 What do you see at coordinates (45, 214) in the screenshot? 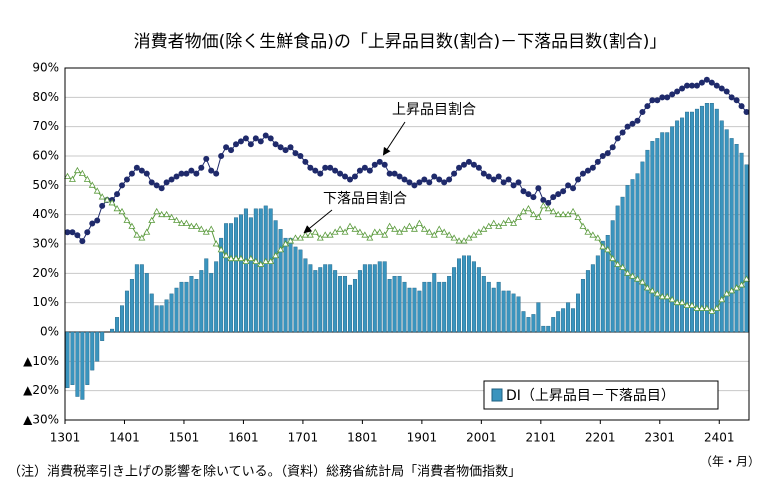
I see `y-tick-label: 40%` at bounding box center [45, 214].